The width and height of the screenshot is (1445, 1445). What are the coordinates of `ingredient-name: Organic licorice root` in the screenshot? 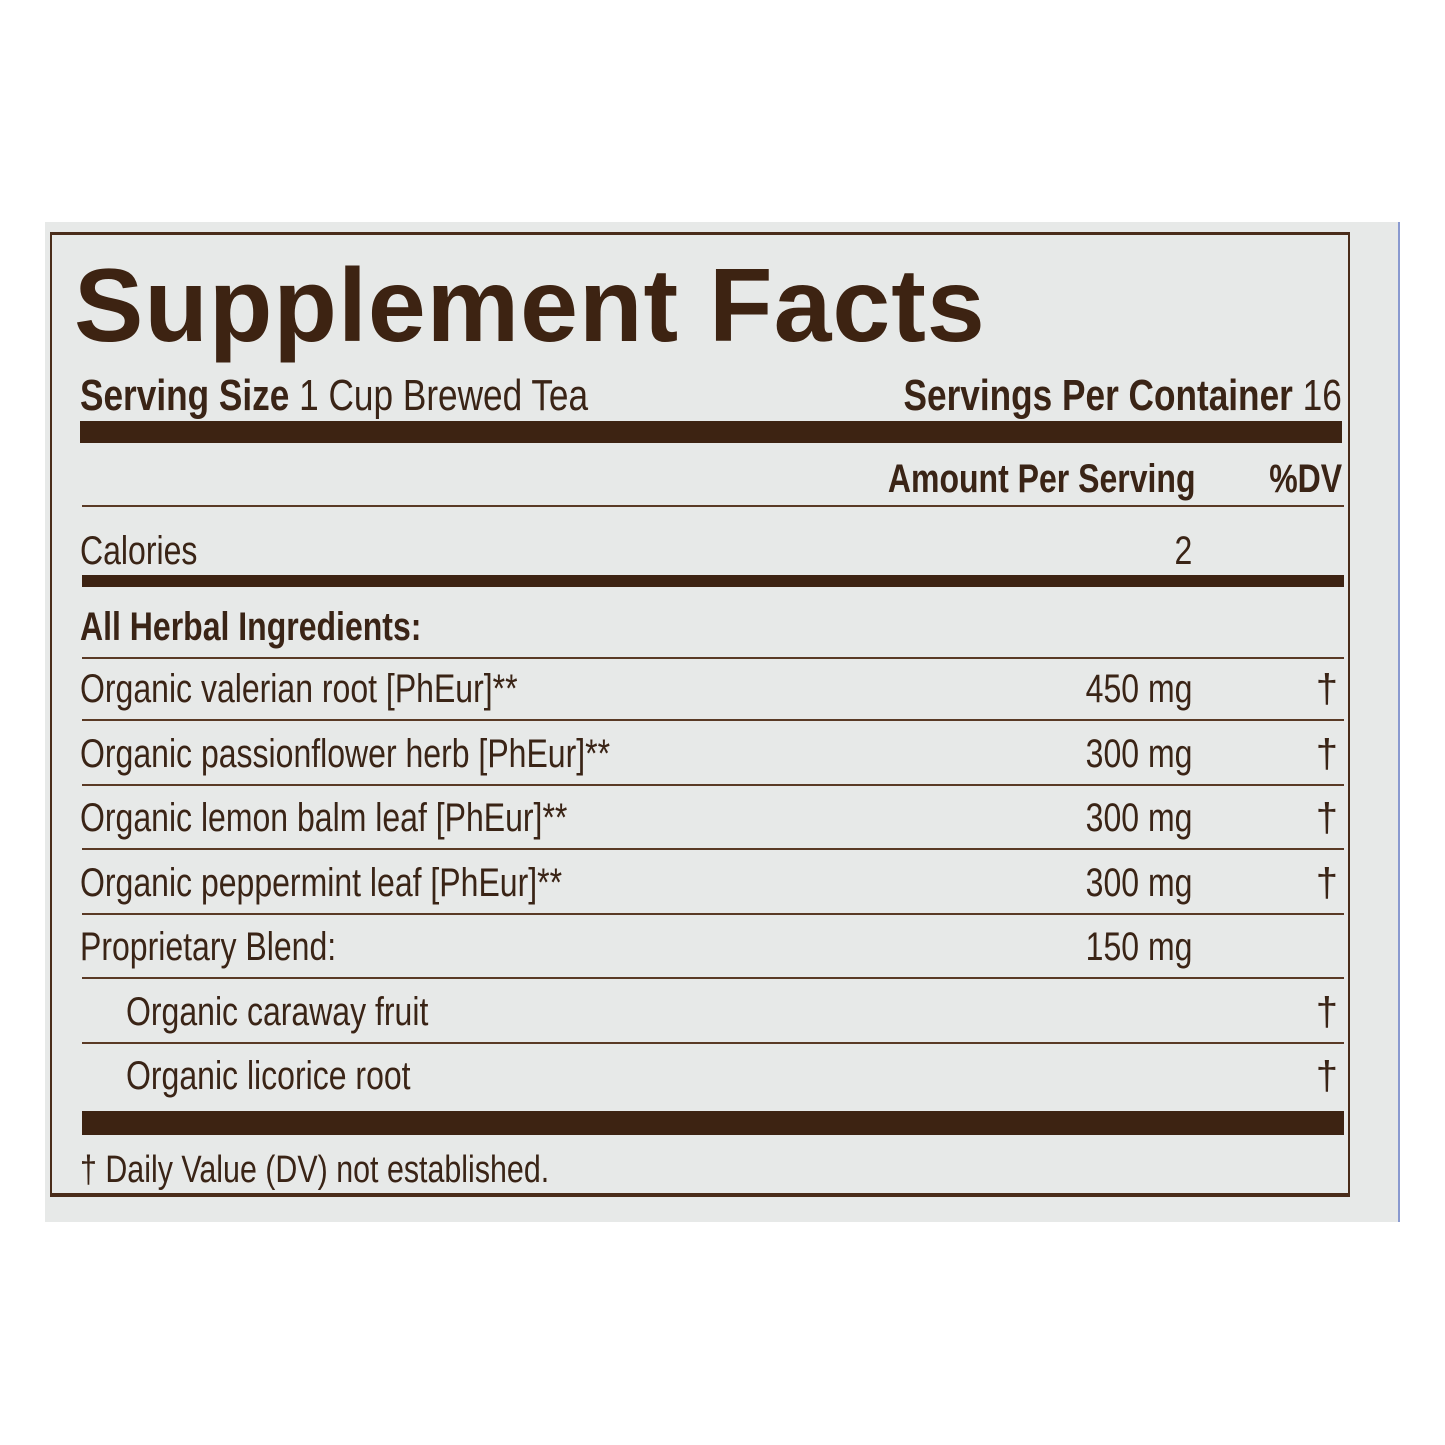 It's located at (268, 1076).